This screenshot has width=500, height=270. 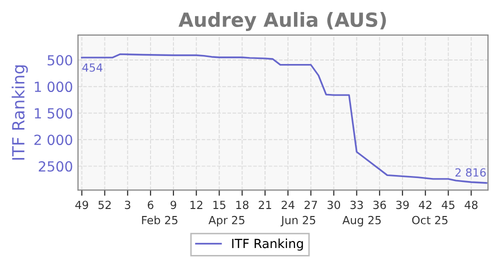 I want to click on y-tick-label: 500, so click(x=60, y=60).